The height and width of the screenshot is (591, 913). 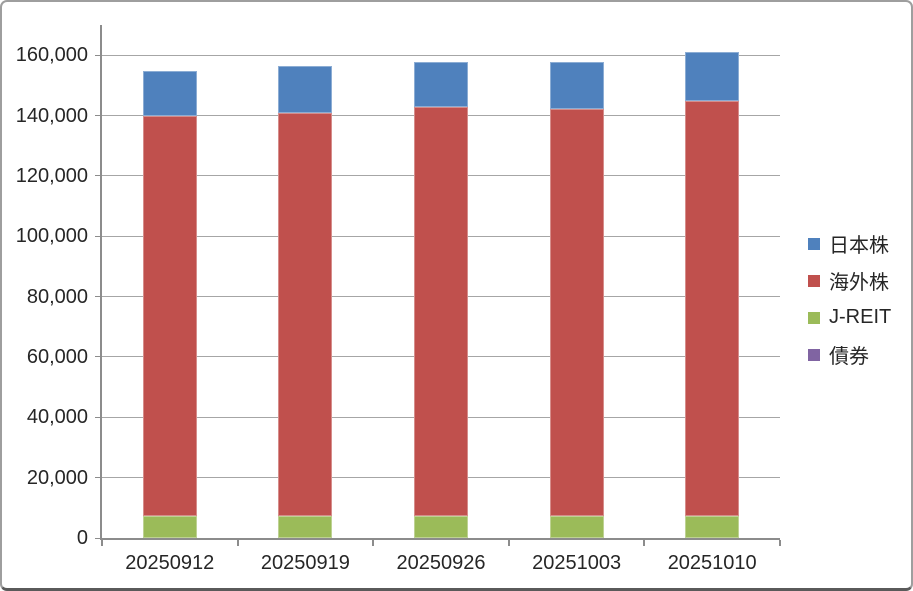 What do you see at coordinates (441, 55) in the screenshot?
I see `gridline` at bounding box center [441, 55].